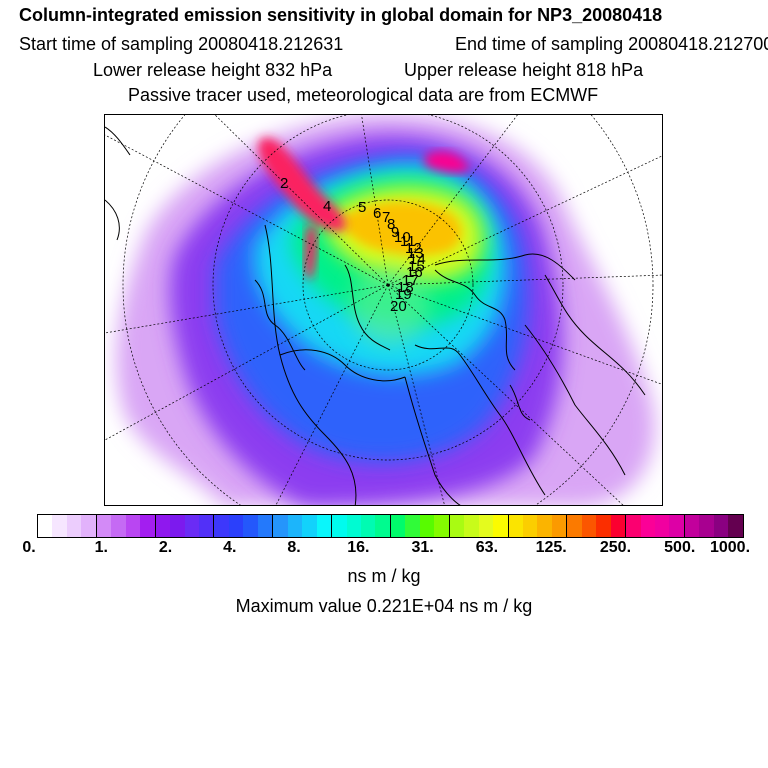 Image resolution: width=768 pixels, height=768 pixels. What do you see at coordinates (391, 224) in the screenshot?
I see `trajectory-marker: 8` at bounding box center [391, 224].